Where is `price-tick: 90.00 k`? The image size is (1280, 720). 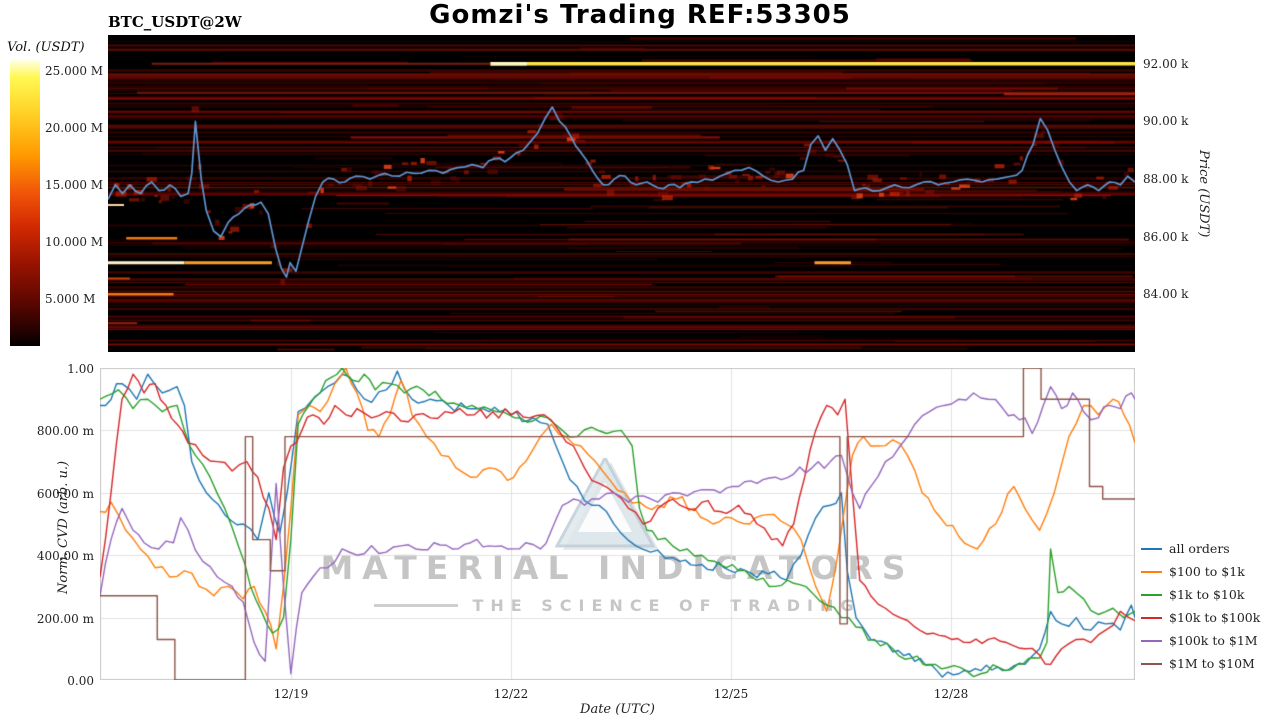 price-tick: 90.00 k is located at coordinates (1166, 121).